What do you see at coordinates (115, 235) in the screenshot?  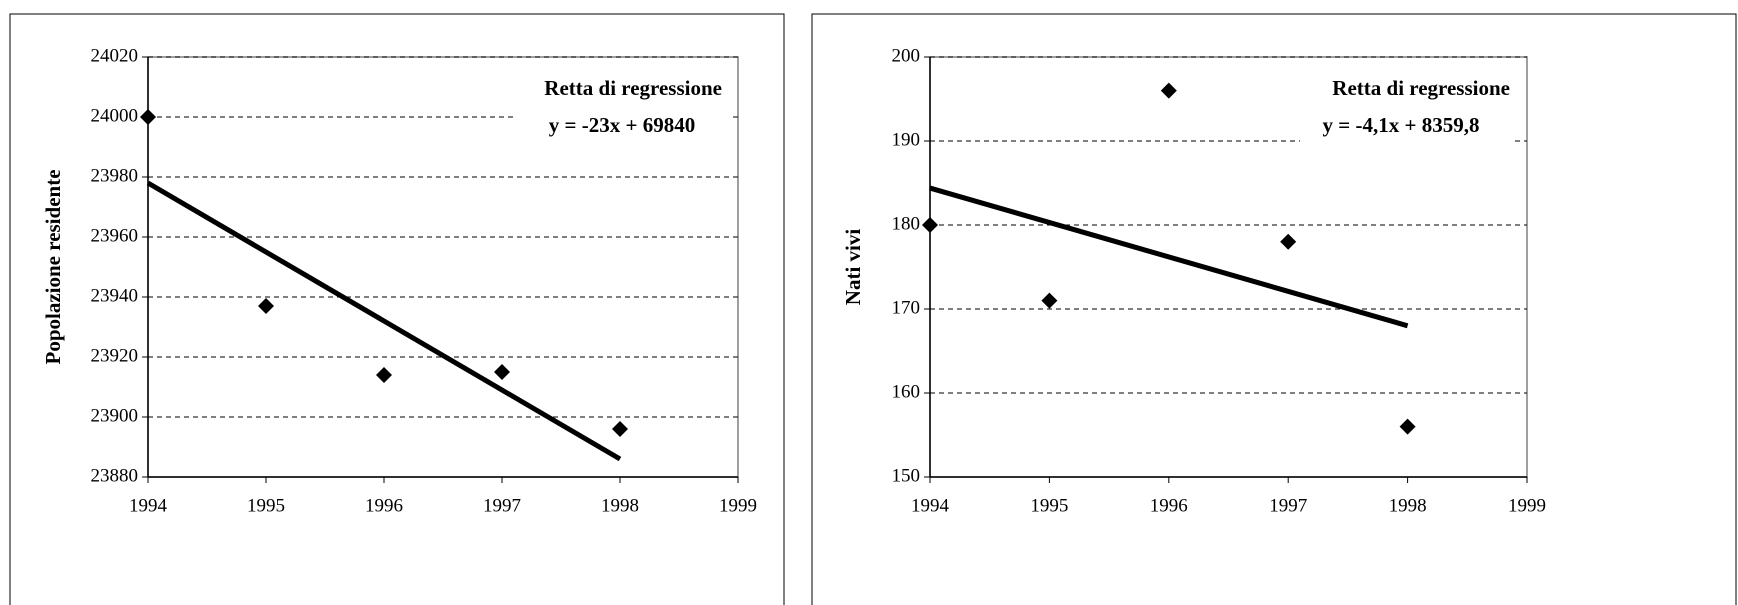 I see `y-tick-label: 23960` at bounding box center [115, 235].